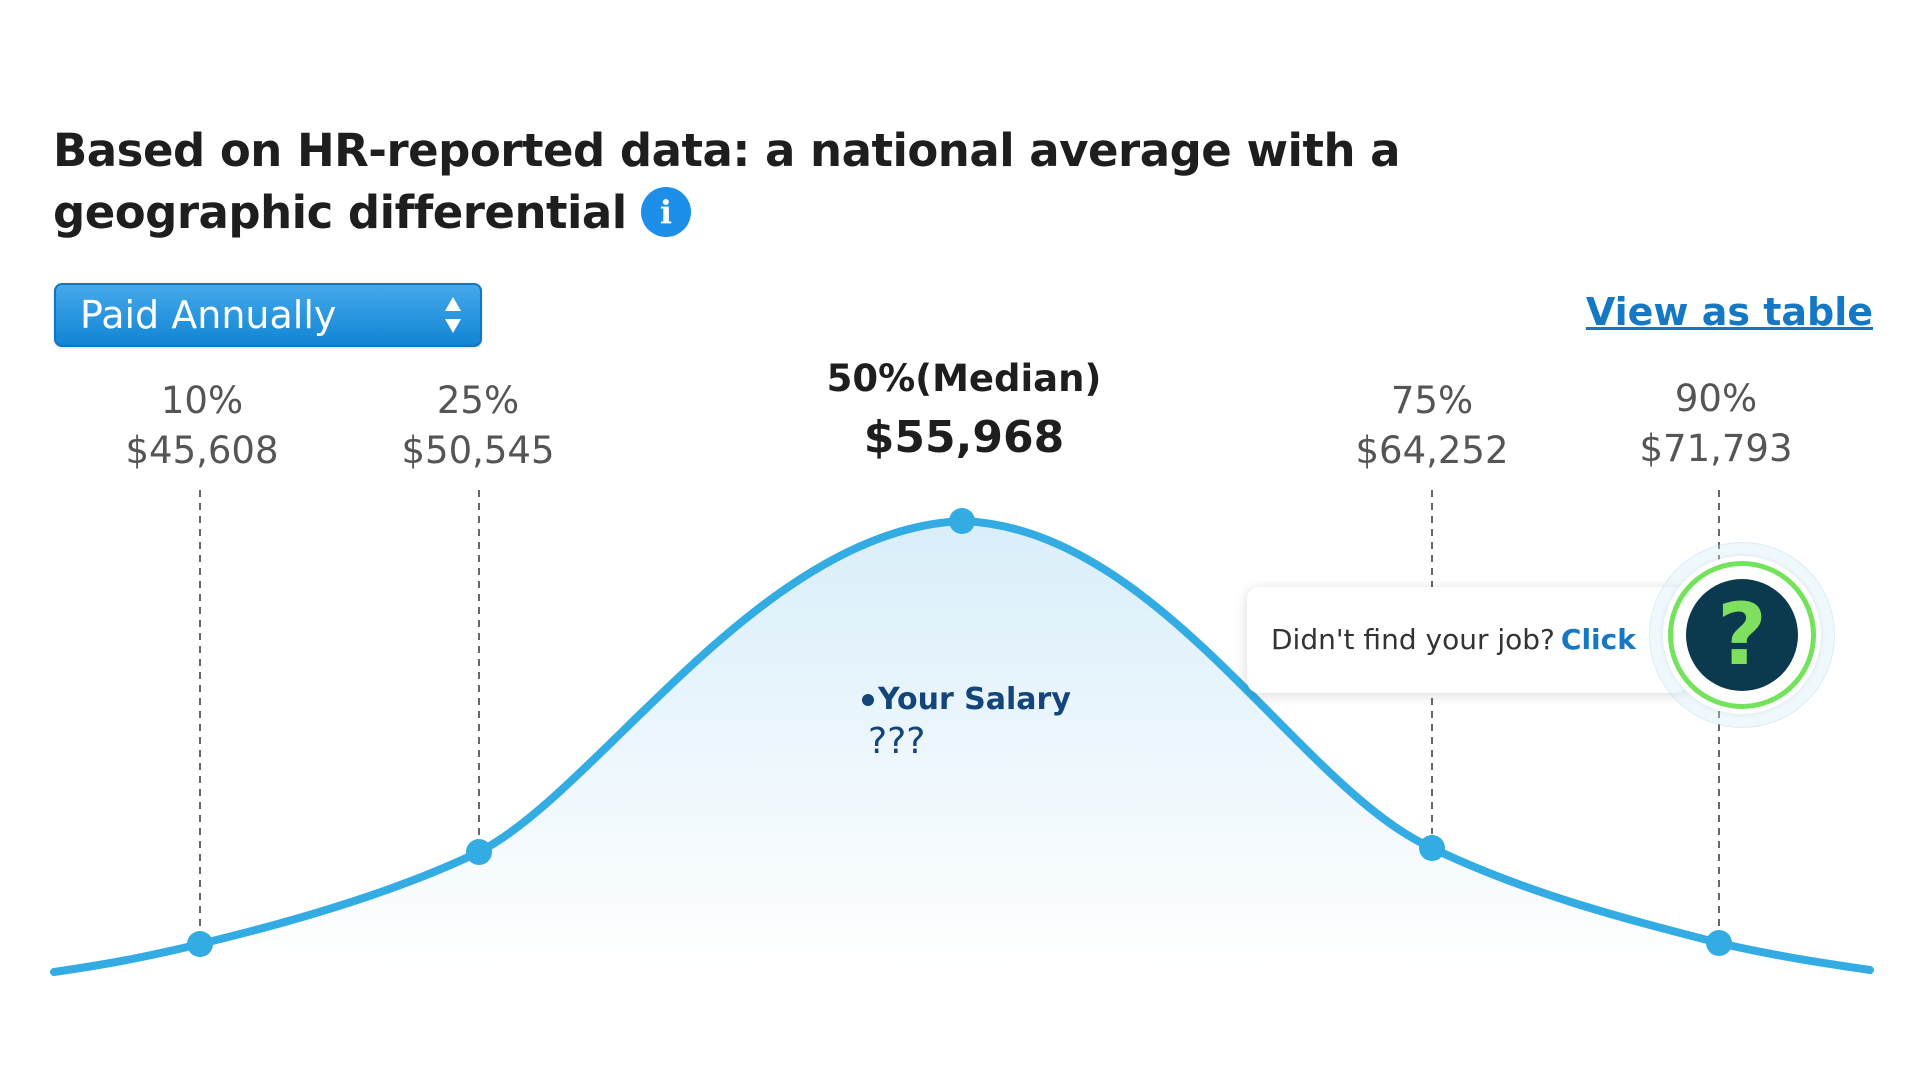 This screenshot has width=1920, height=1080. What do you see at coordinates (1729, 312) in the screenshot?
I see `view-as-table-link: View as table` at bounding box center [1729, 312].